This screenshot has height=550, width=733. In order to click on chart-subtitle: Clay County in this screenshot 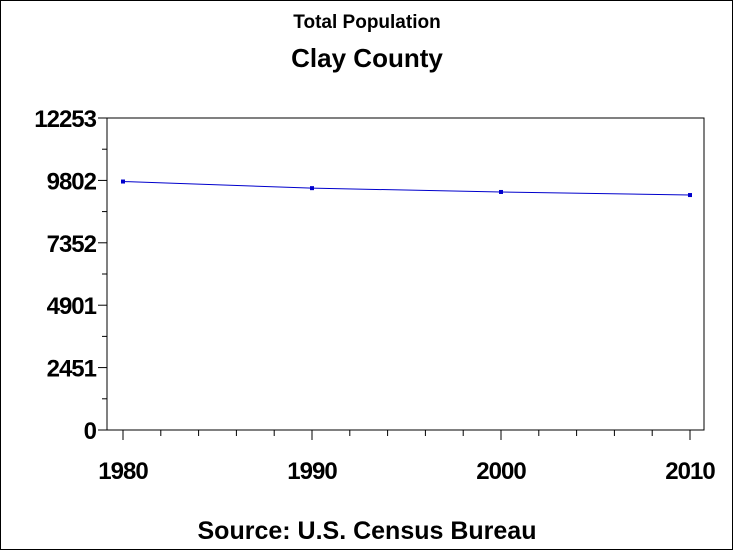, I will do `click(367, 58)`.